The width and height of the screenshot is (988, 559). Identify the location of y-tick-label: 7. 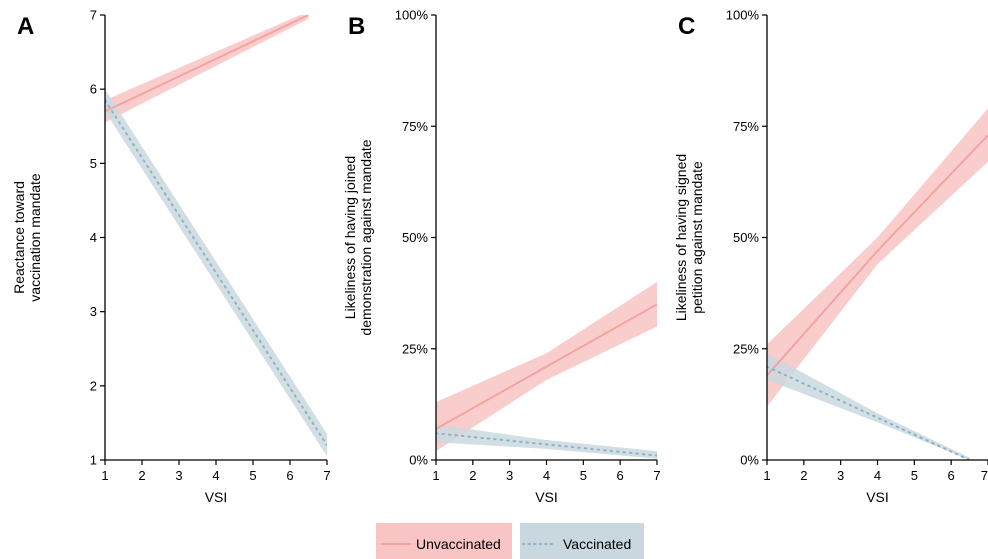
(93, 15).